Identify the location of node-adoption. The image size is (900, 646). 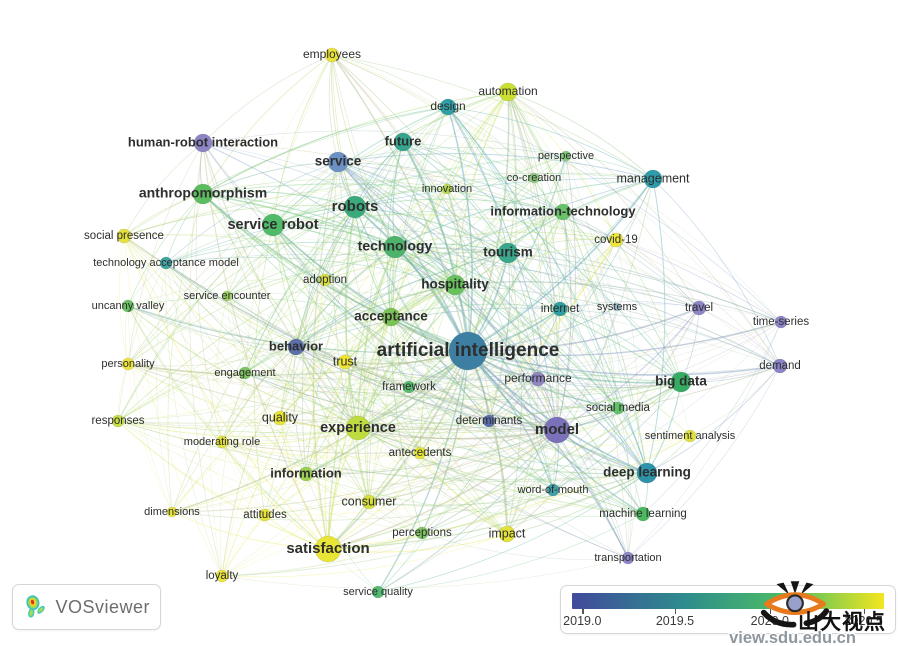
(325, 280).